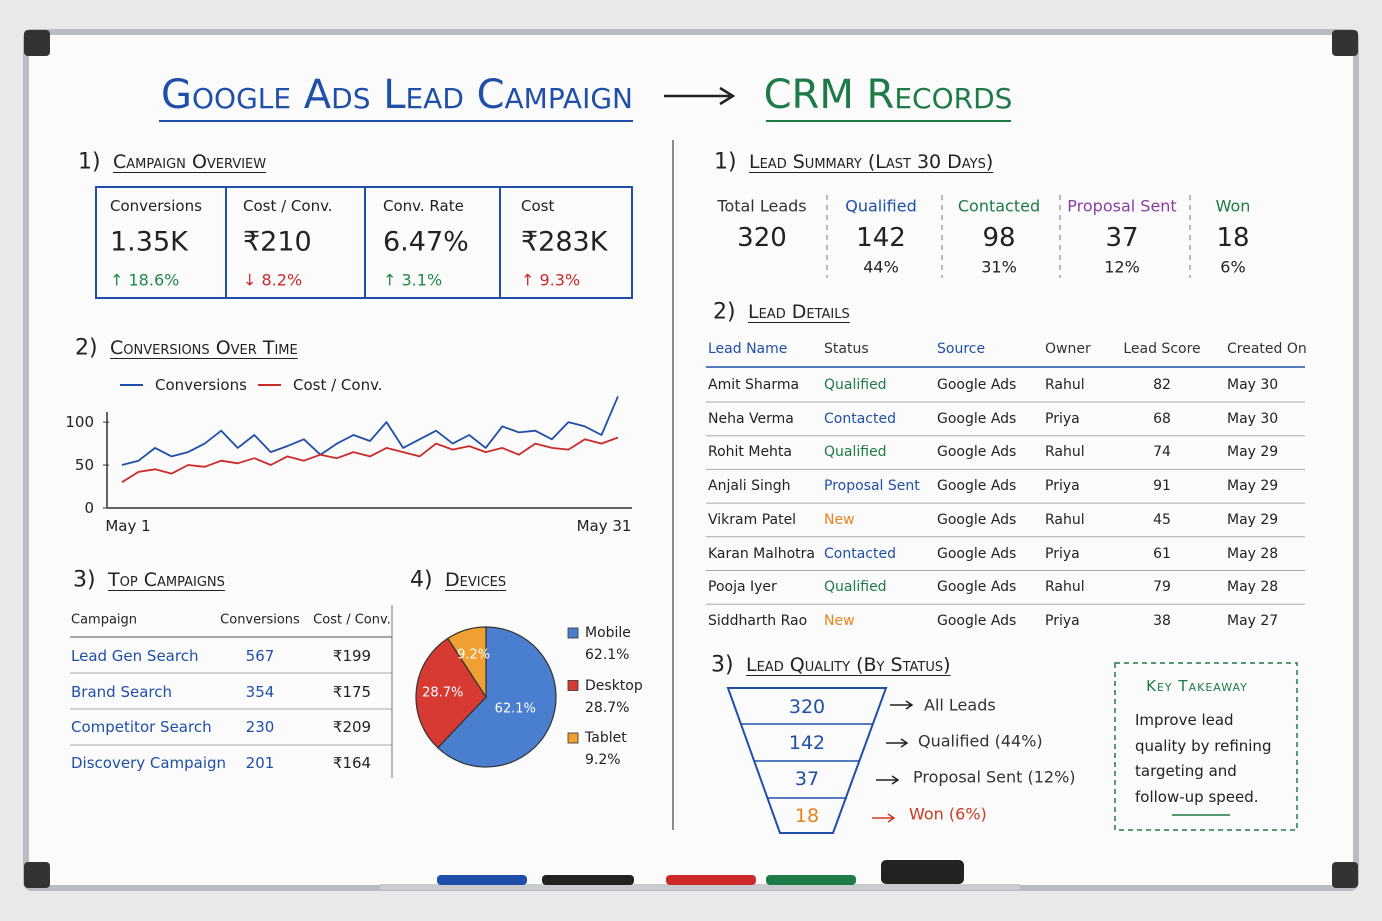 This screenshot has height=921, width=1382. What do you see at coordinates (846, 349) in the screenshot?
I see `column-header: Status` at bounding box center [846, 349].